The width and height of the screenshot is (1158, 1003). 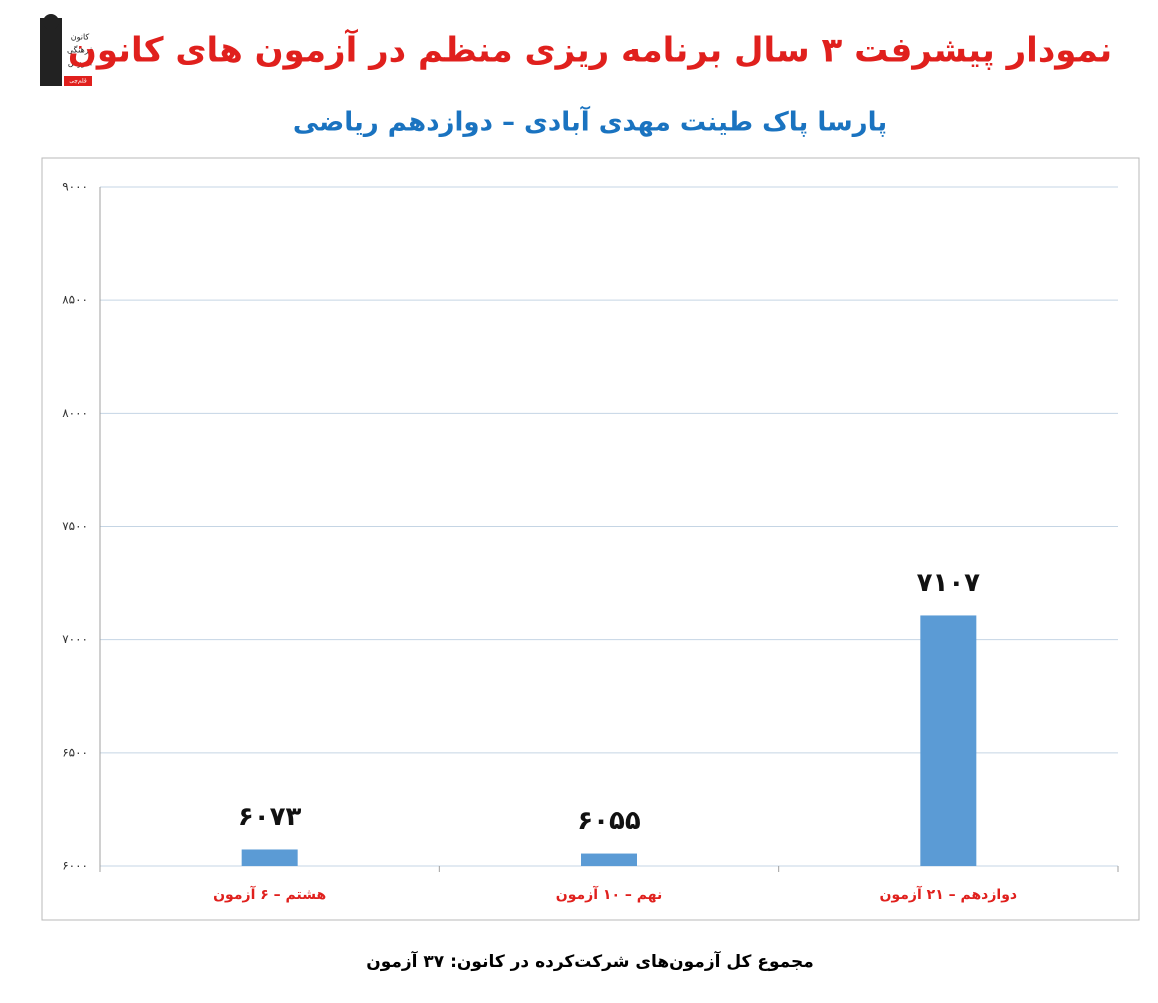 I want to click on logo-head, so click(x=51, y=22).